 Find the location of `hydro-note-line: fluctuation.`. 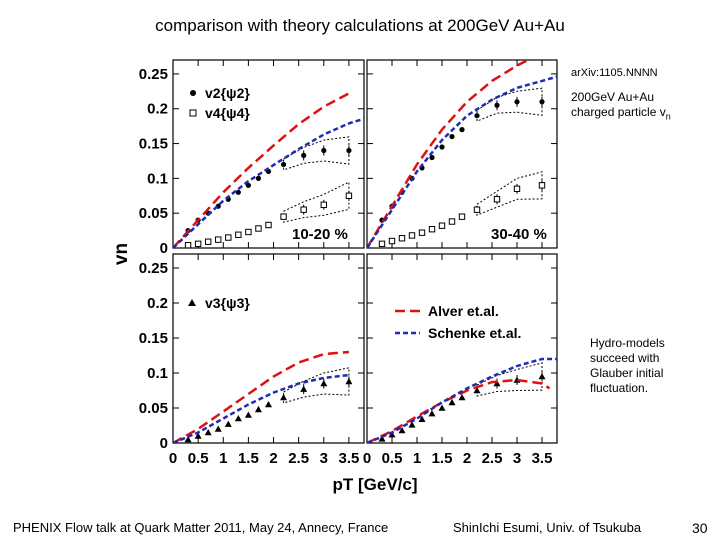

hydro-note-line: fluctuation. is located at coordinates (619, 388).